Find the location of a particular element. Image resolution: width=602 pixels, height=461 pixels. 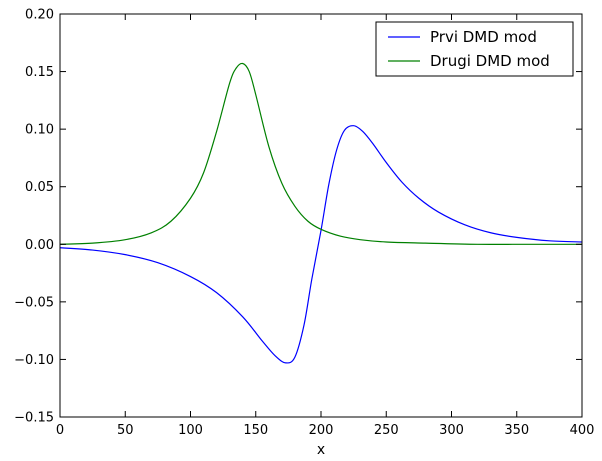

x-tick-label: 150 is located at coordinates (255, 430).